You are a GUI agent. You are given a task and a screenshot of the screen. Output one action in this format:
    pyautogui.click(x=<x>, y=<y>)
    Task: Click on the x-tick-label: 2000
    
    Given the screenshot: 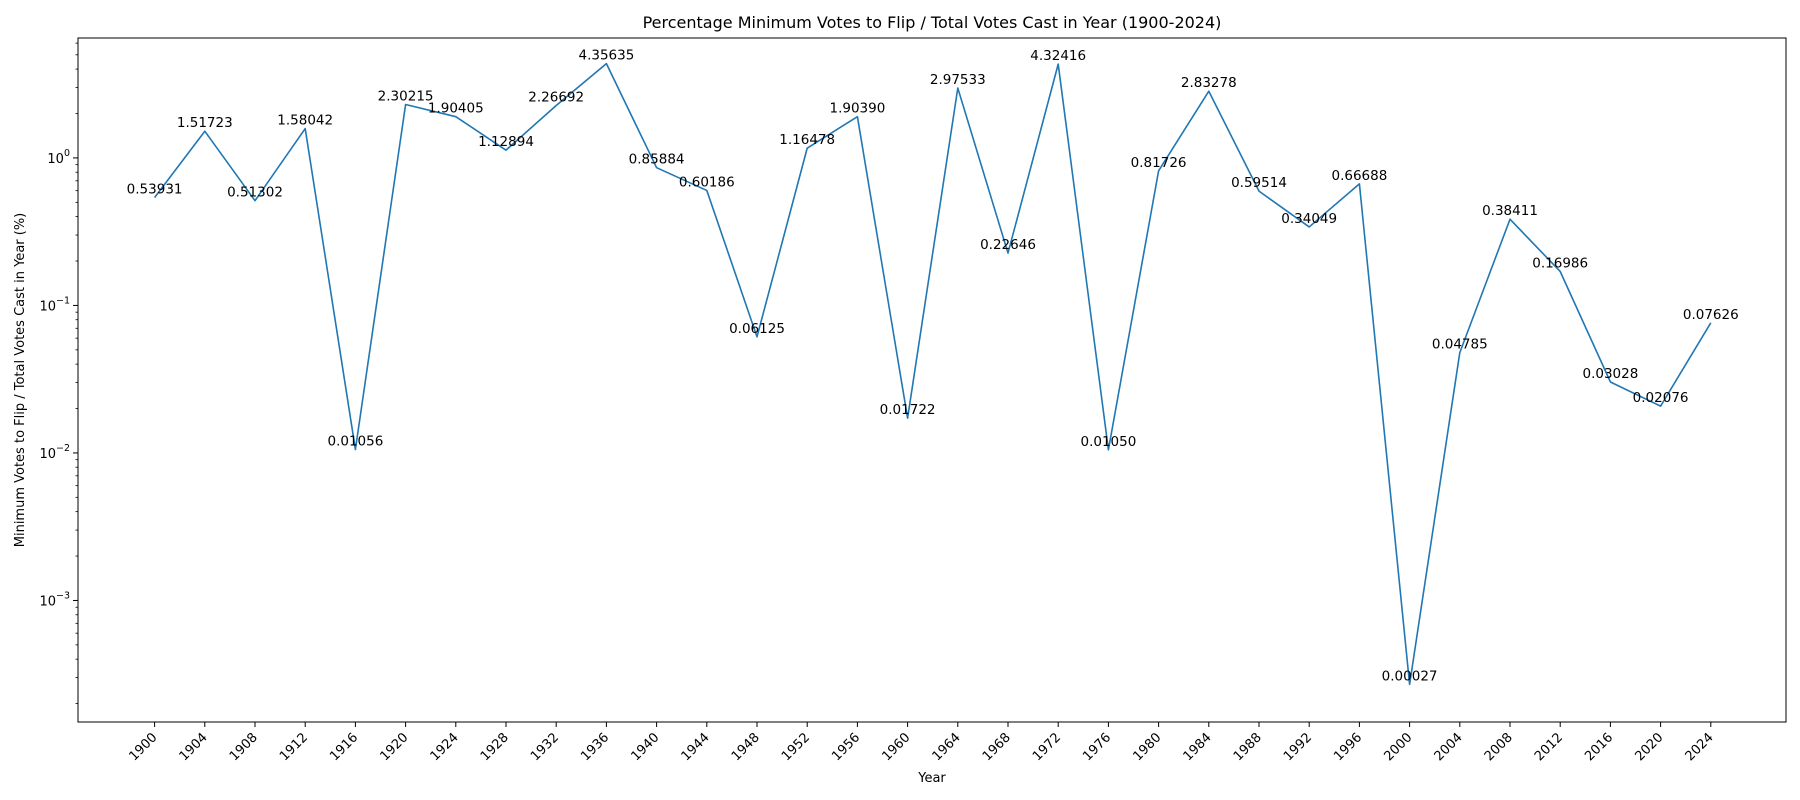 What is the action you would take?
    pyautogui.click(x=1398, y=747)
    